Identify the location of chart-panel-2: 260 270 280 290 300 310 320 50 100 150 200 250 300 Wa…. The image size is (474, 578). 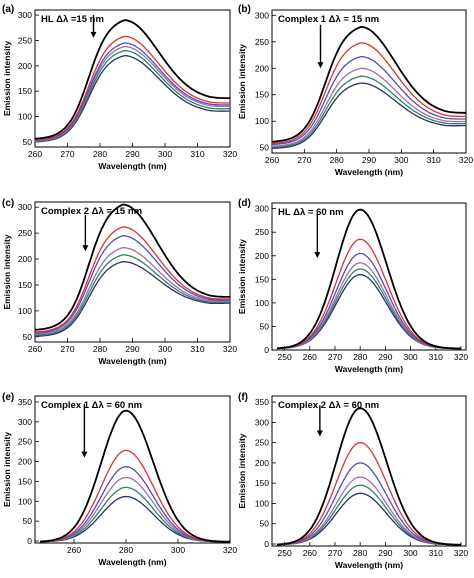
(355, 90).